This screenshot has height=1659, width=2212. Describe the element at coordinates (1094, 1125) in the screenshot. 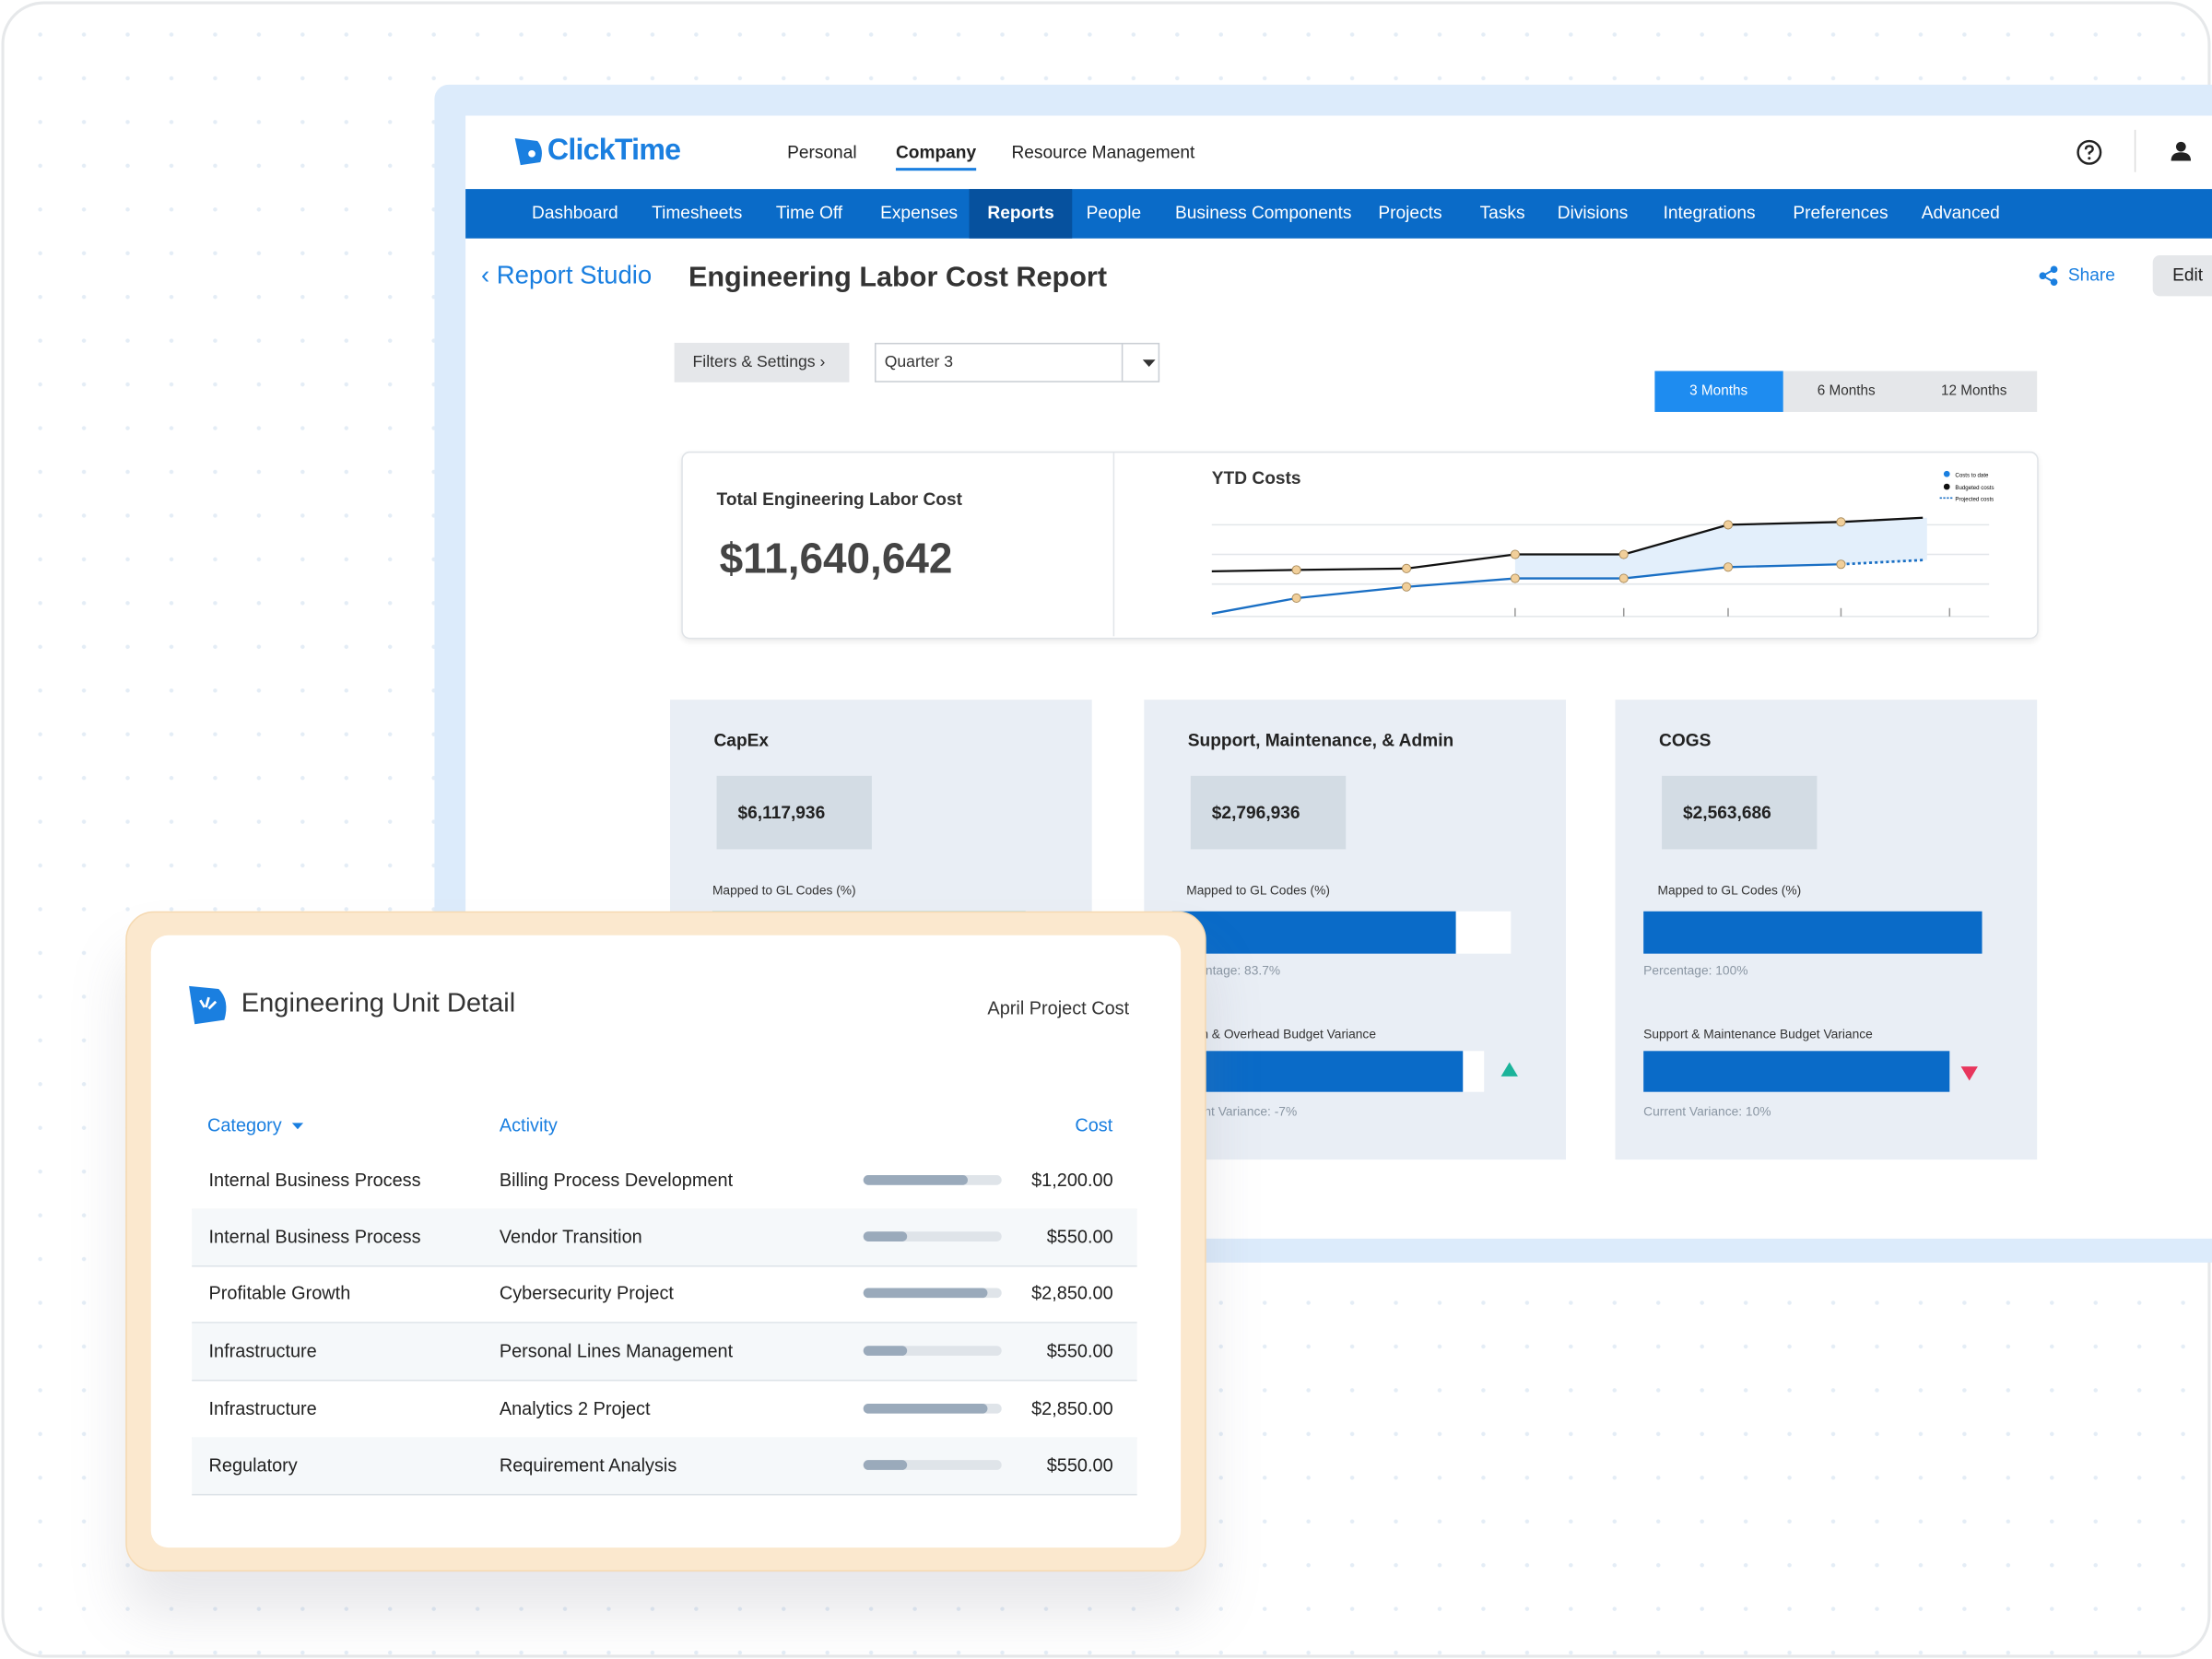

I see `column-header: Cost` at that location.